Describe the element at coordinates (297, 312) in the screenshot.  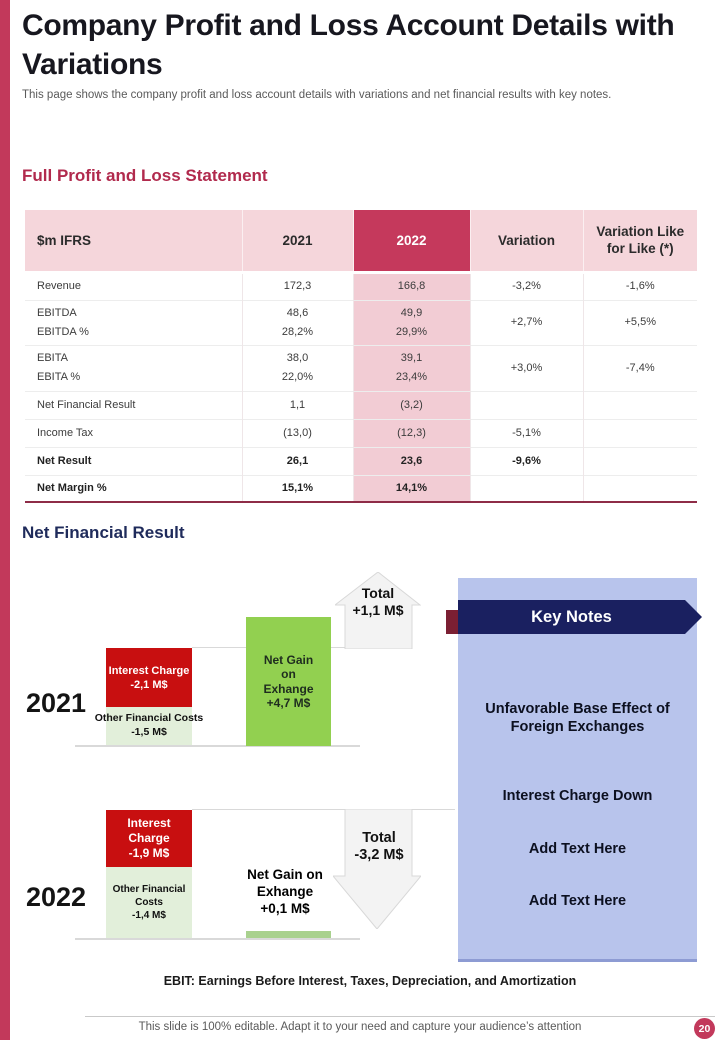
I see `value-2021: 48,6` at that location.